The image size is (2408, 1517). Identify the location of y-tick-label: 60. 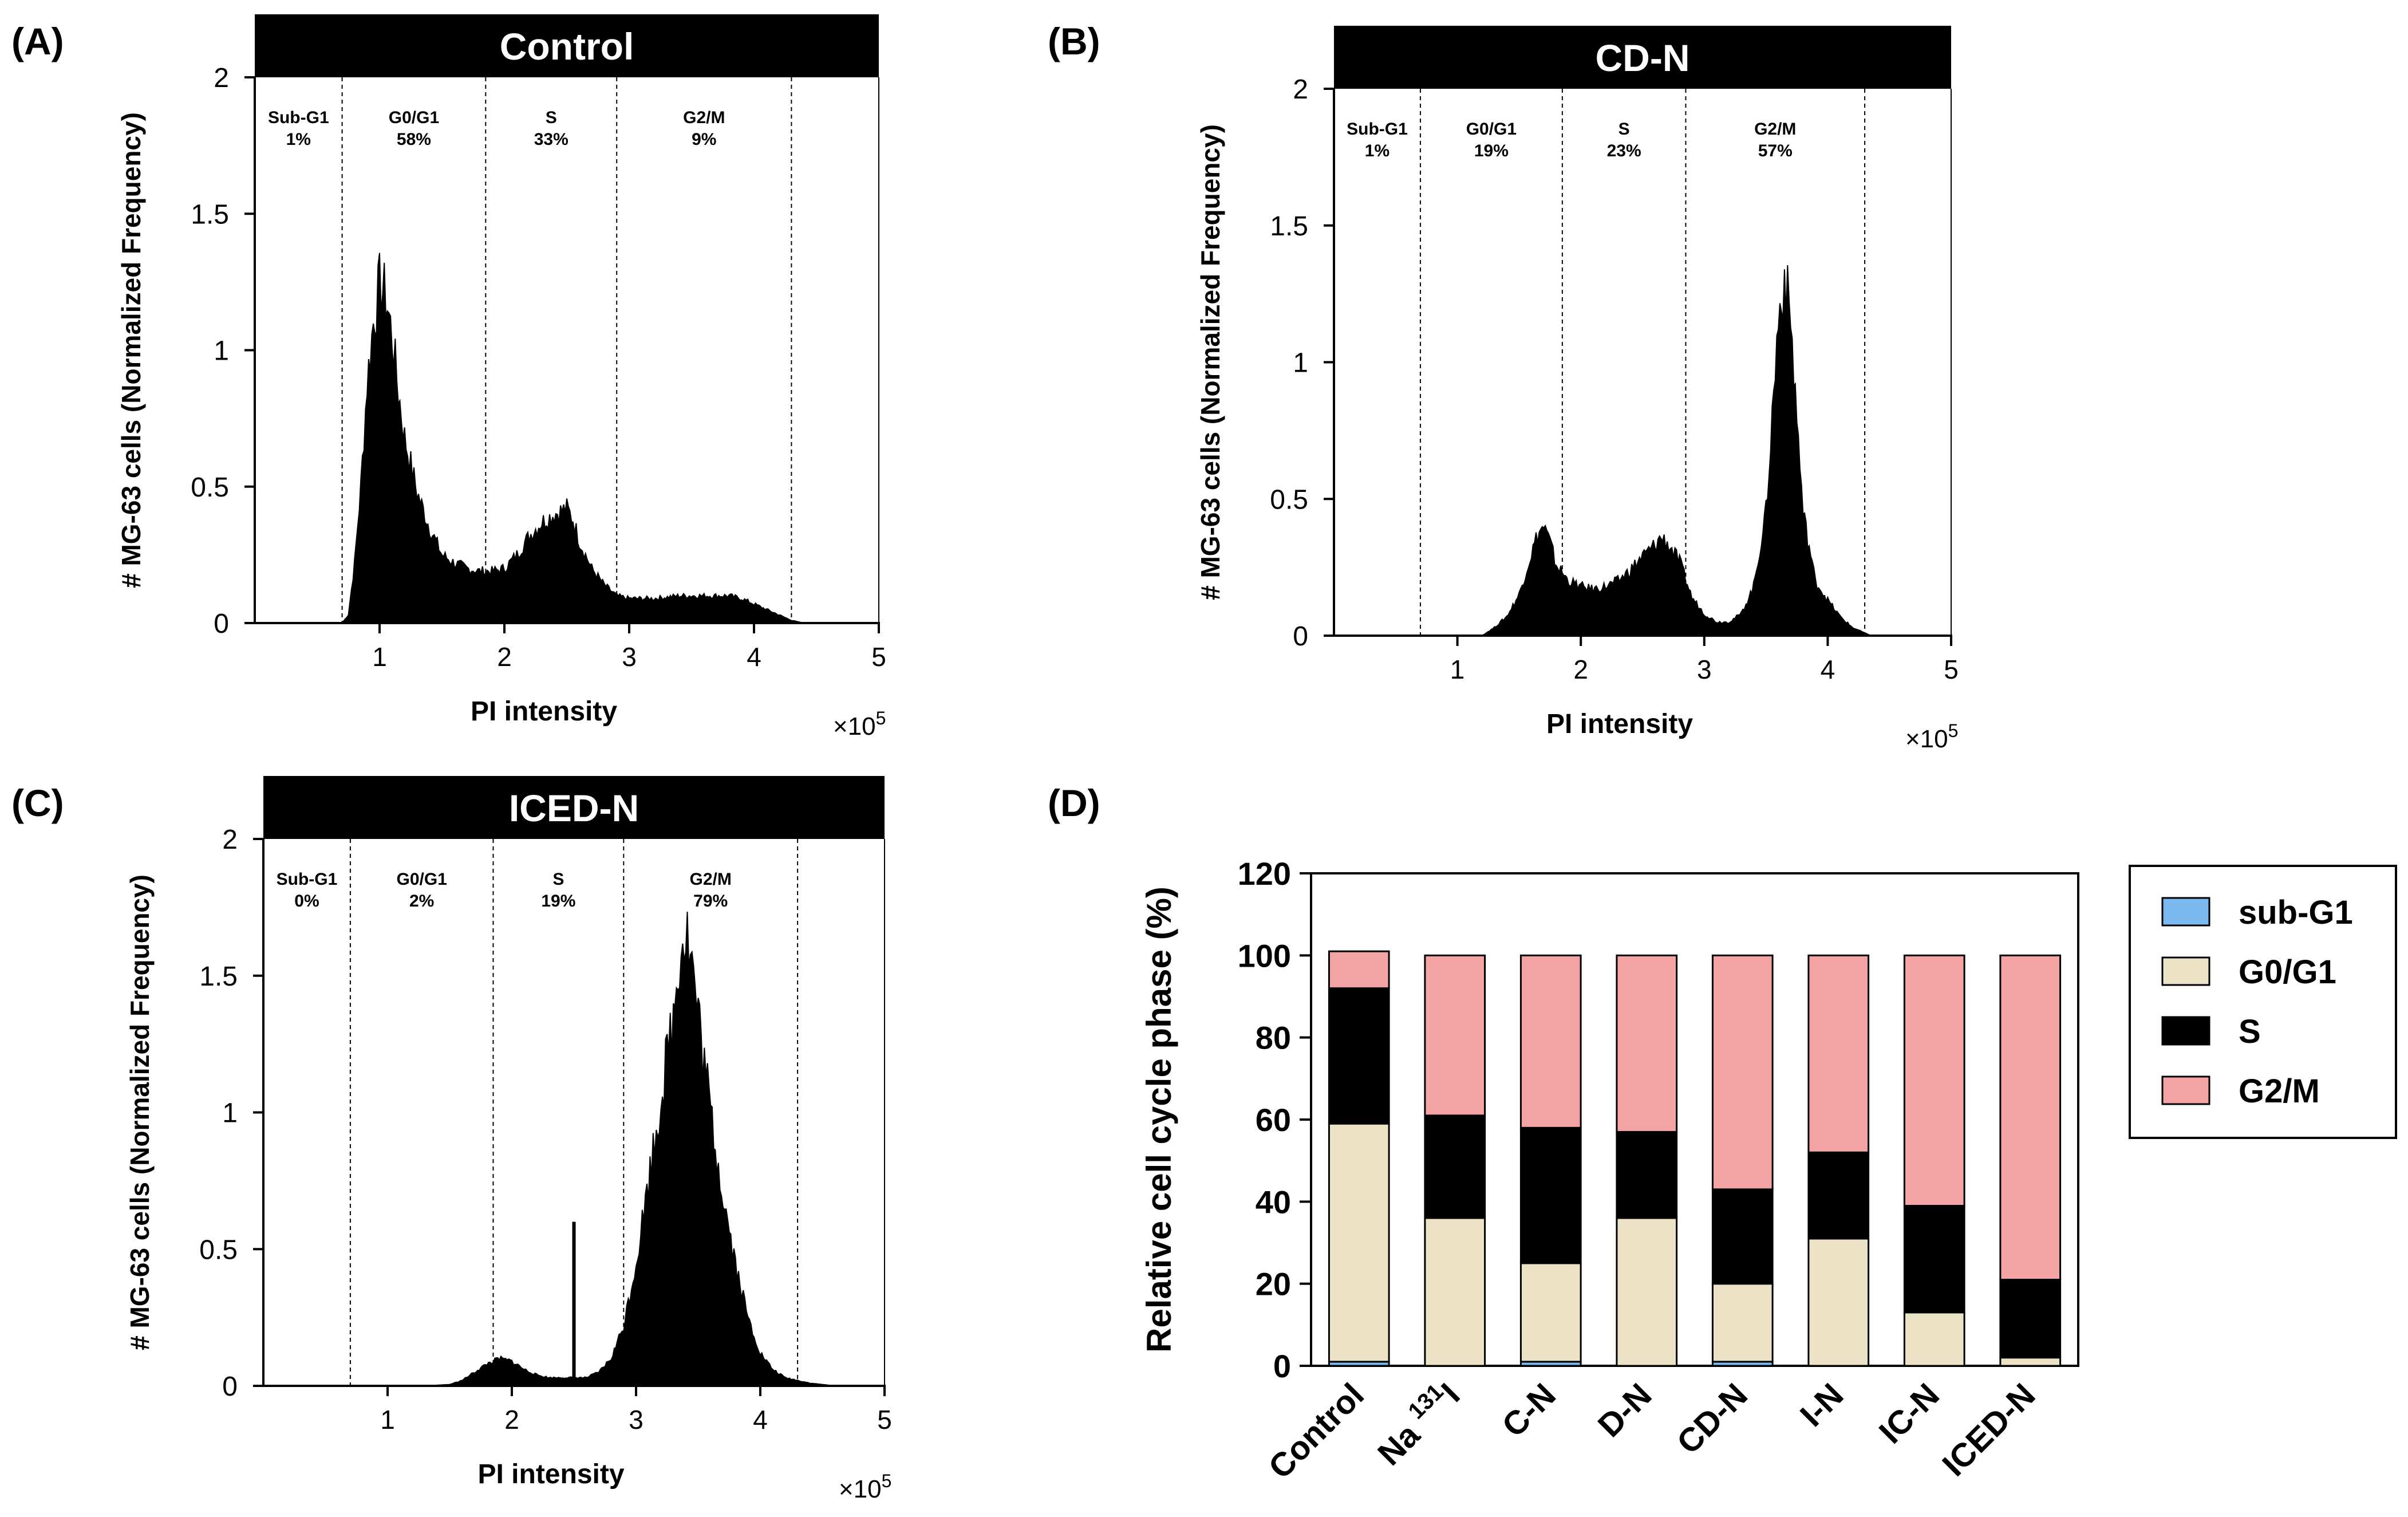
(1273, 1120).